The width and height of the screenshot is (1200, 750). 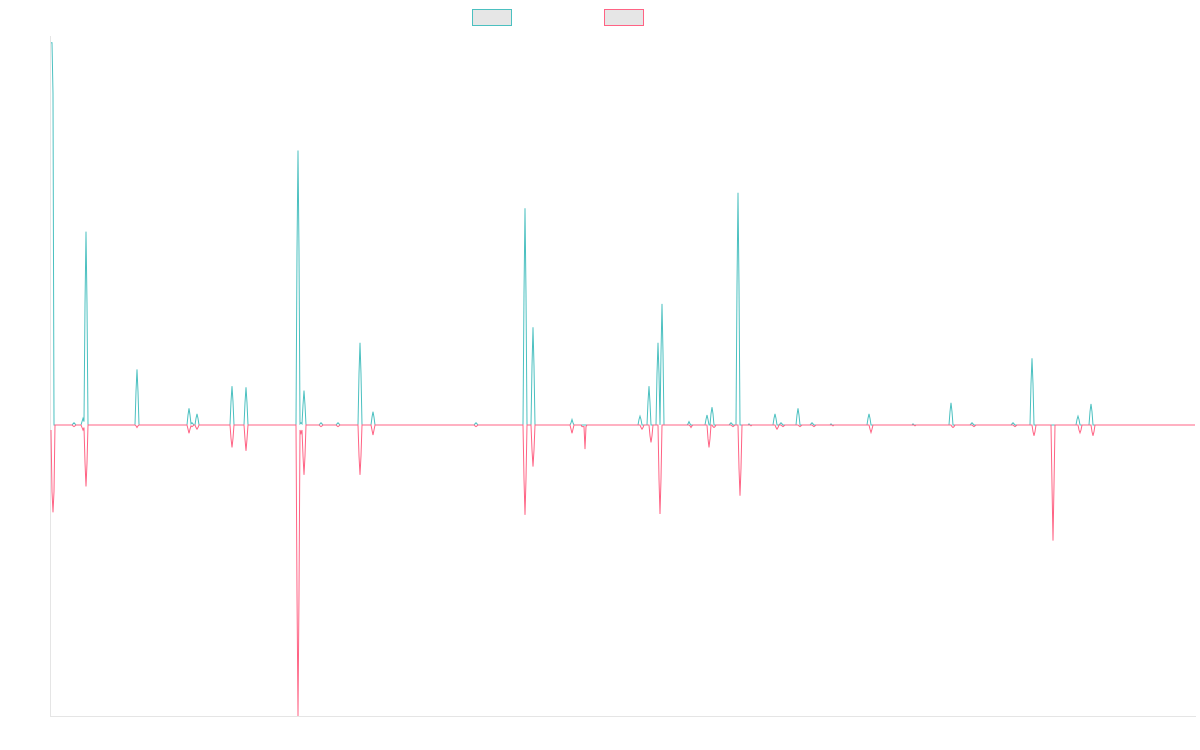 What do you see at coordinates (623, 716) in the screenshot?
I see `x-axis-line` at bounding box center [623, 716].